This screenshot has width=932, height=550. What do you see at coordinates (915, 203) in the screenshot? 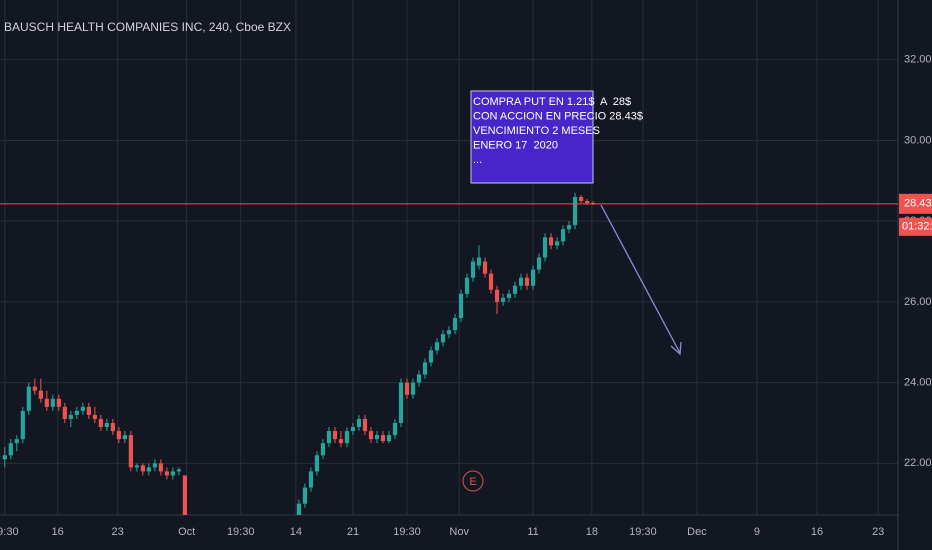
I see `last-price-box` at bounding box center [915, 203].